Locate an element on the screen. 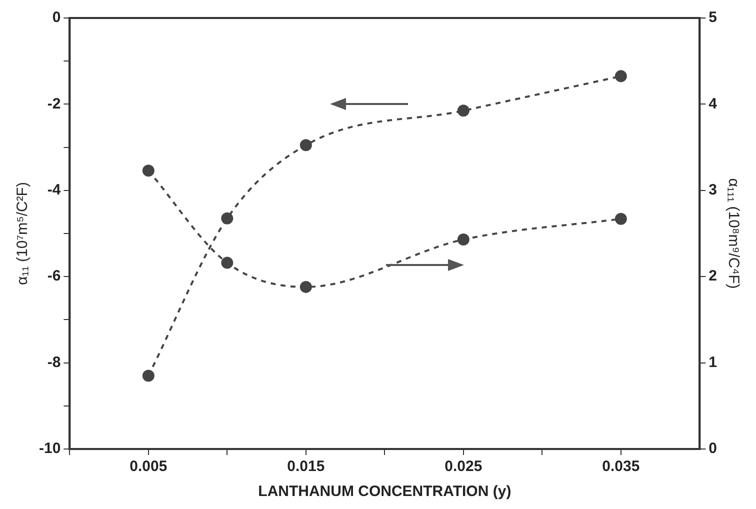 The width and height of the screenshot is (756, 509). y-tick-label: -10 is located at coordinates (49, 449).